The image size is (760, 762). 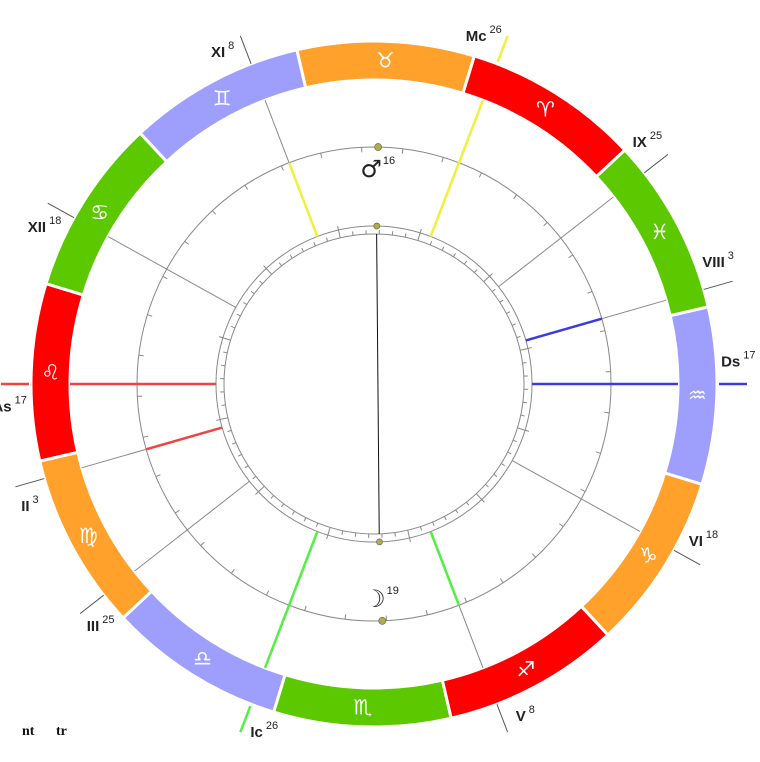 What do you see at coordinates (21, 400) in the screenshot?
I see `house-degree: 17` at bounding box center [21, 400].